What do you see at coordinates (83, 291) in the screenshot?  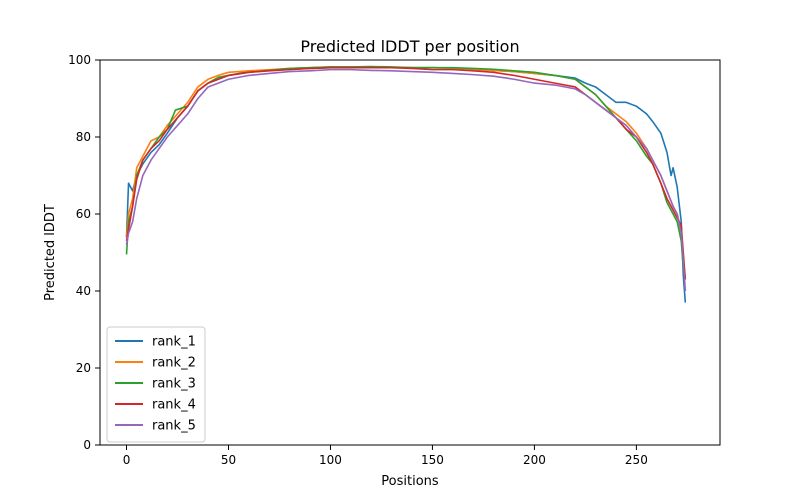 I see `y-tick-label: 40` at bounding box center [83, 291].